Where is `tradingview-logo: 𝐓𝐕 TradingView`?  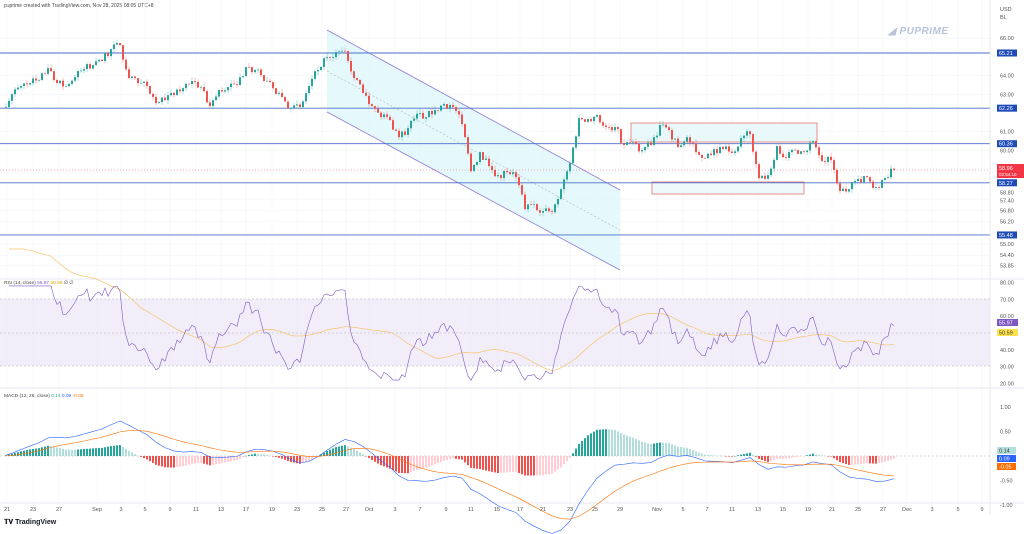
tradingview-logo: 𝐓𝐕 TradingView is located at coordinates (30, 523).